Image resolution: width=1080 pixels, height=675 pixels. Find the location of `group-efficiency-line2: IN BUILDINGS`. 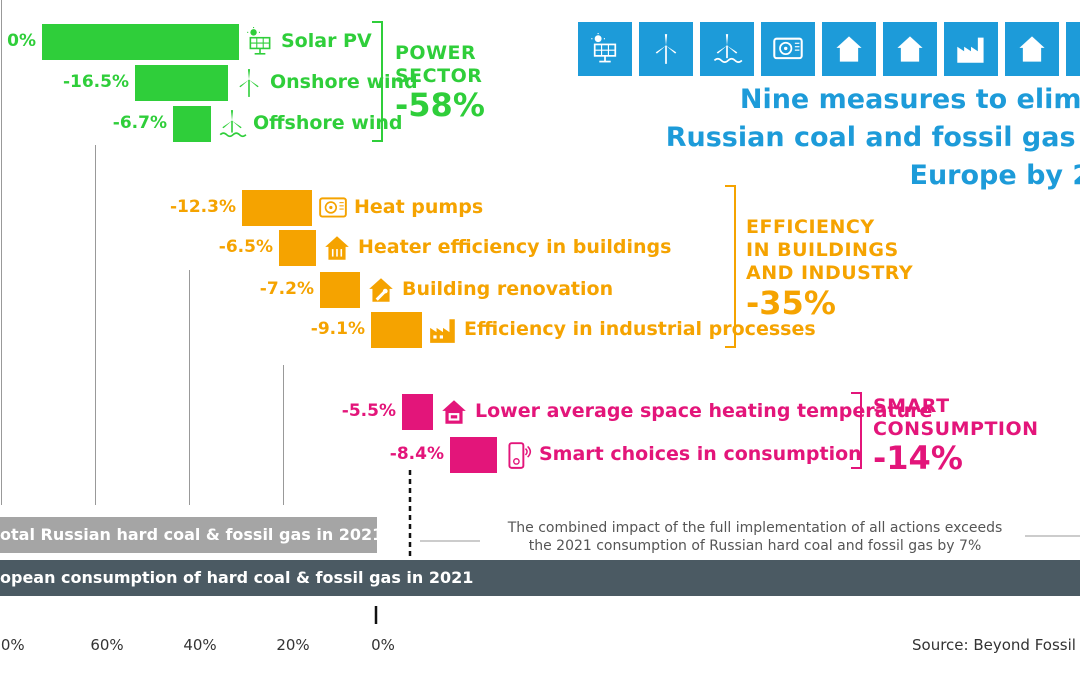

group-efficiency-line2: IN BUILDINGS is located at coordinates (822, 250).